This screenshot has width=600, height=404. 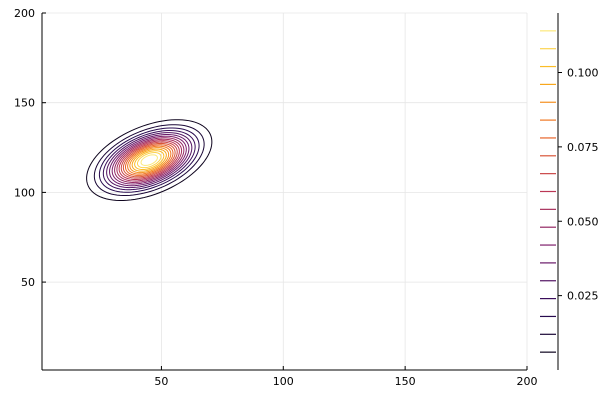 What do you see at coordinates (283, 381) in the screenshot?
I see `x-tick-label: 100` at bounding box center [283, 381].